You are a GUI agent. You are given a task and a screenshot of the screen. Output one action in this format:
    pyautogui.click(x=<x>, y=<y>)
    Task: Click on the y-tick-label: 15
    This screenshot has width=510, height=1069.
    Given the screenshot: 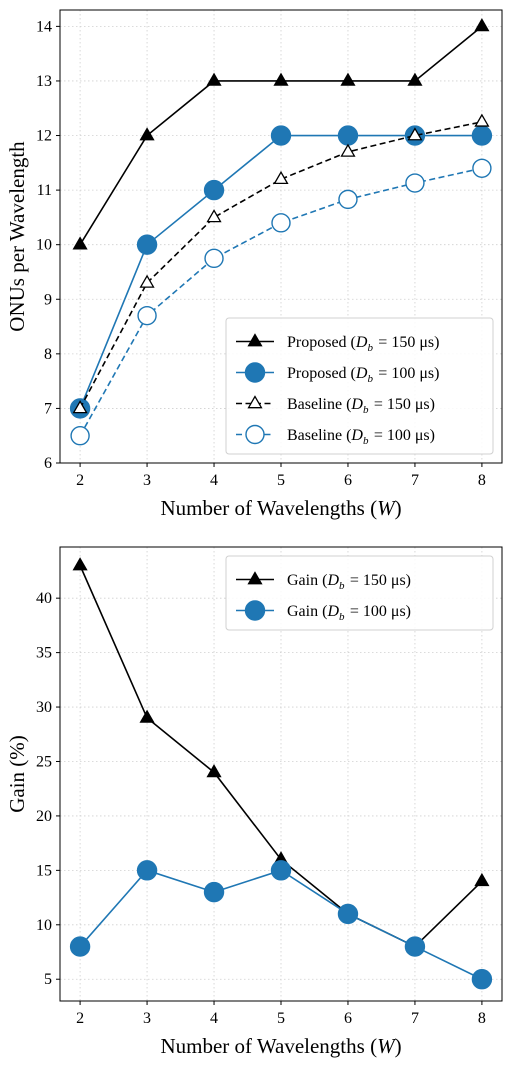 What is the action you would take?
    pyautogui.click(x=44, y=870)
    